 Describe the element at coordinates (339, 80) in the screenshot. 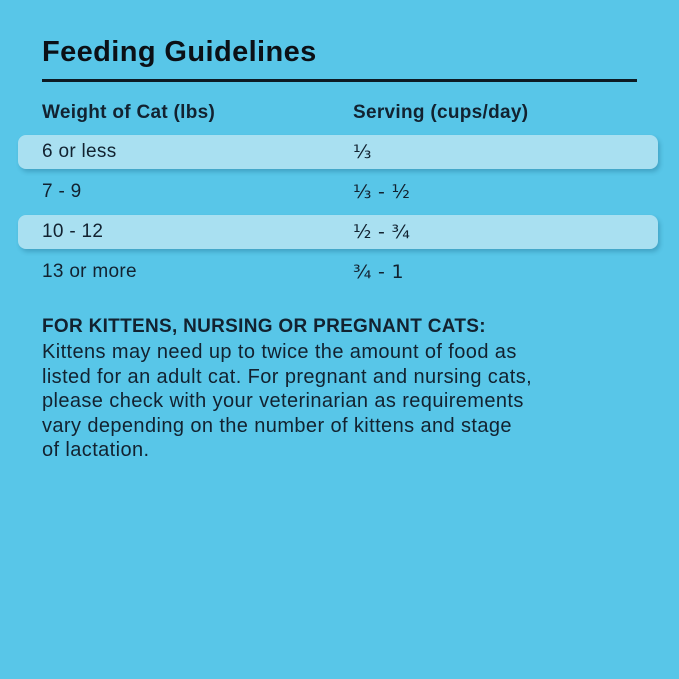

I see `title-underline` at that location.